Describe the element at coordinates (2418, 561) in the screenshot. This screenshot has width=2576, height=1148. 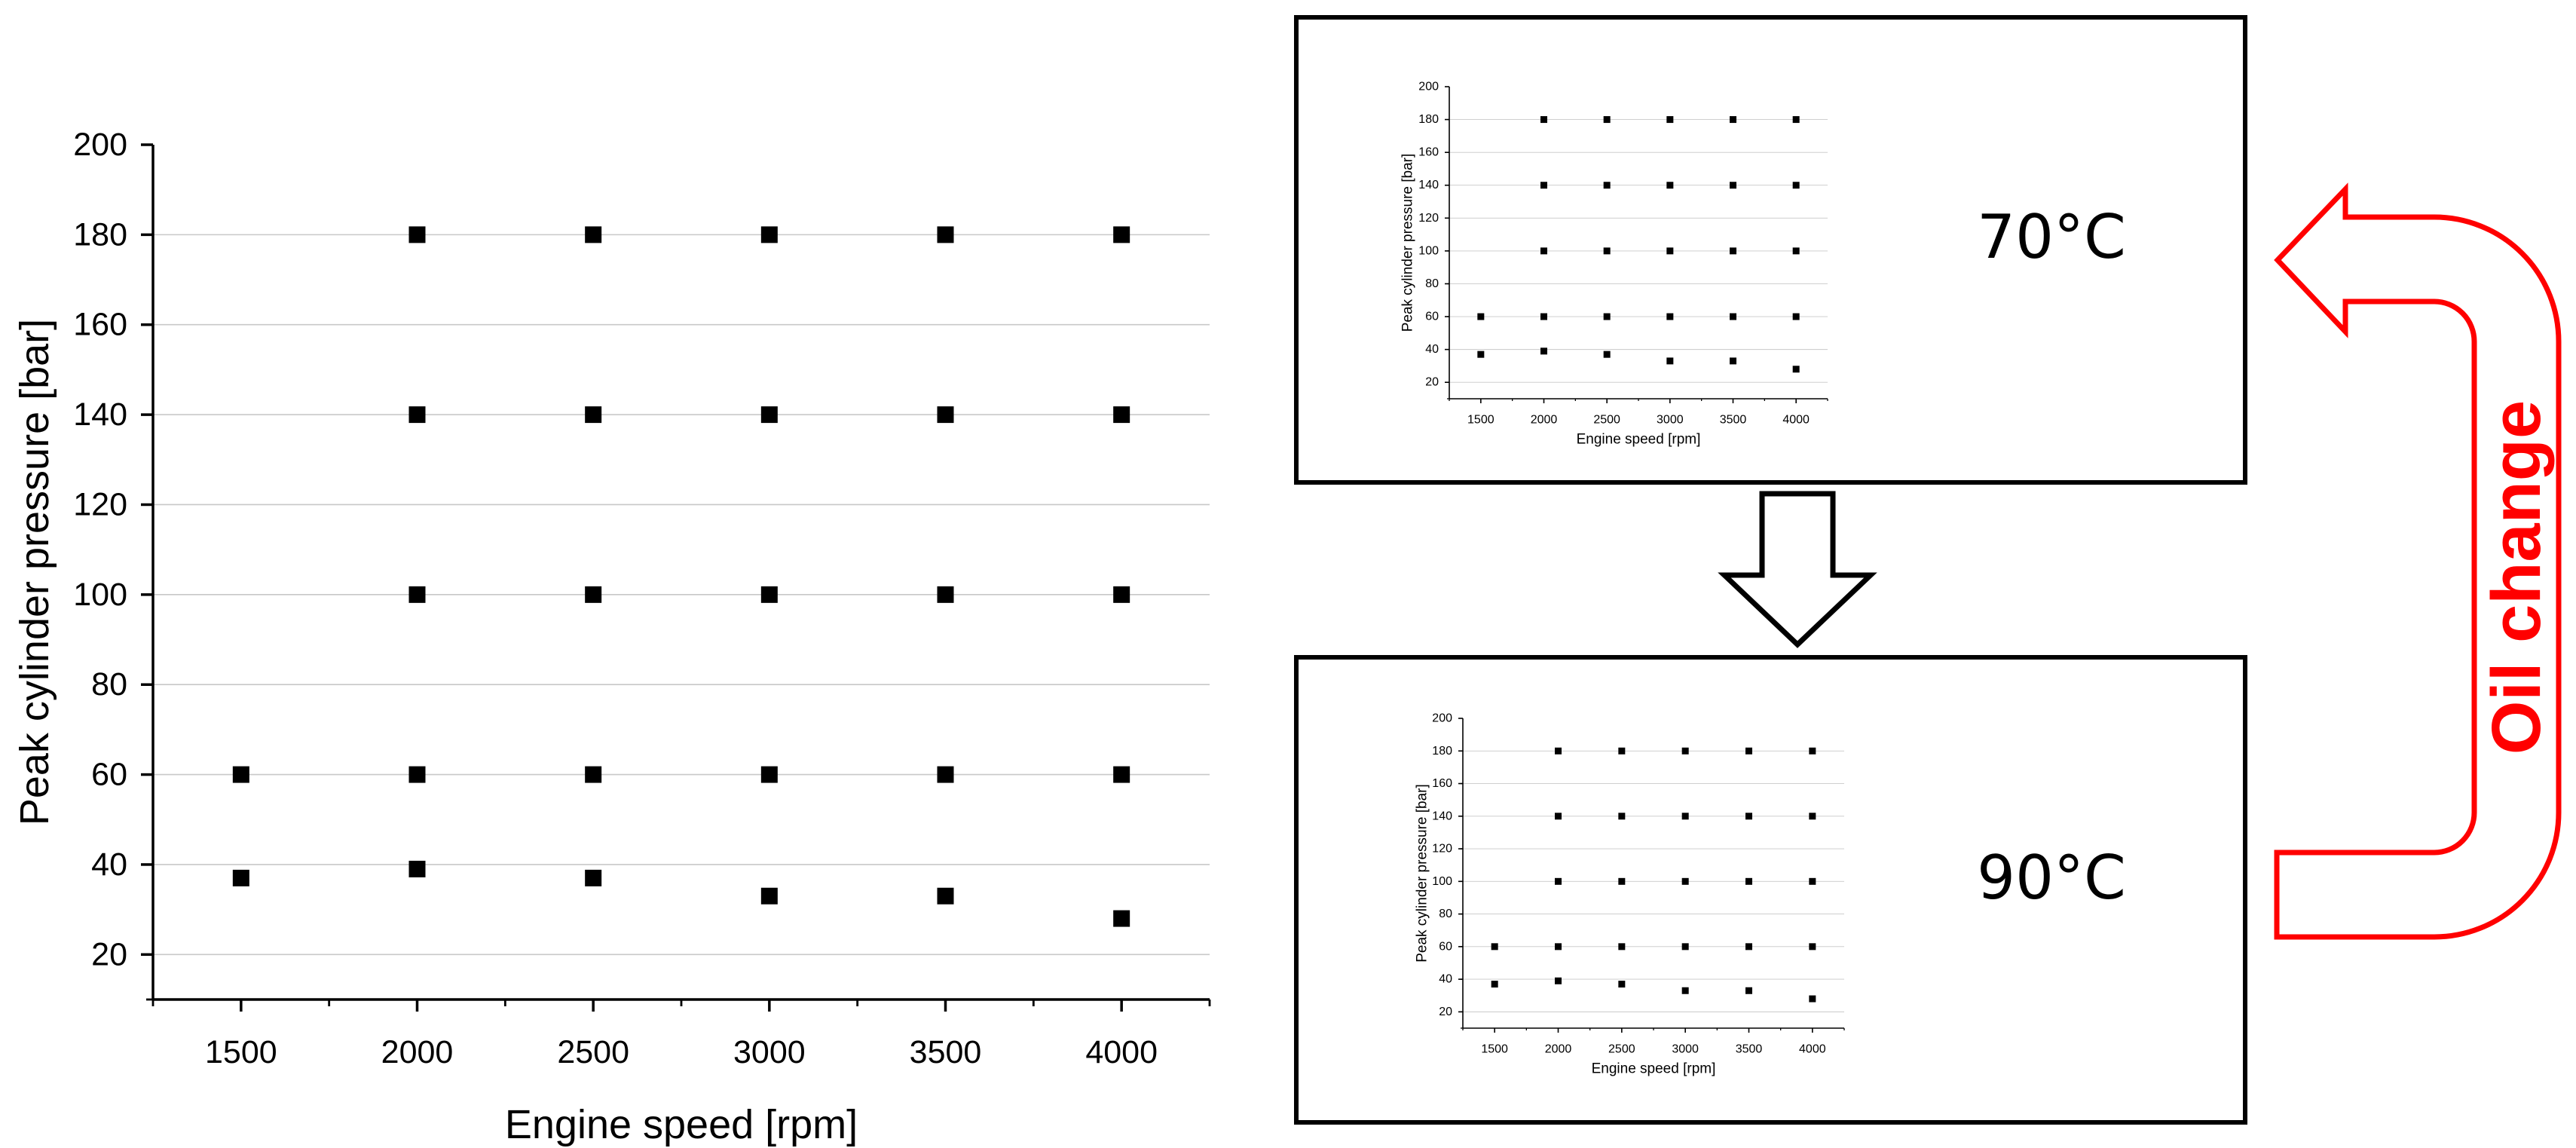
I see `oil-change-return-arrow-icon` at that location.